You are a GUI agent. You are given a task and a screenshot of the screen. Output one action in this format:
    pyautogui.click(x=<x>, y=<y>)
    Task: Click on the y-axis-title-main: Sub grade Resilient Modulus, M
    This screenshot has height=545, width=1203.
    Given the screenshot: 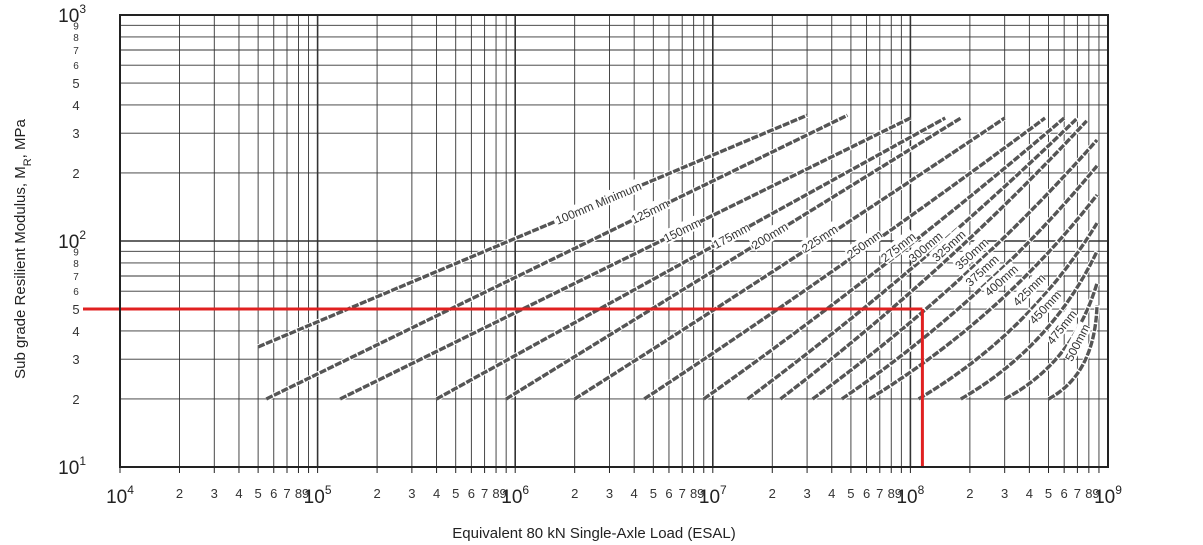 What is the action you would take?
    pyautogui.click(x=20, y=272)
    